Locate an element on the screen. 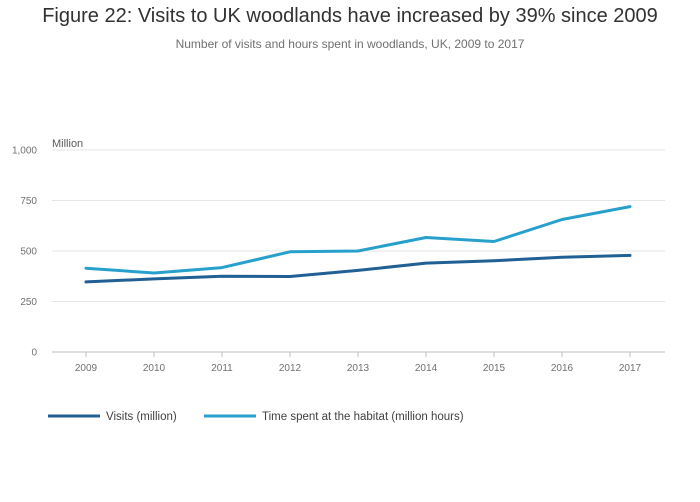  y-tick-label: 1,000 is located at coordinates (24, 151).